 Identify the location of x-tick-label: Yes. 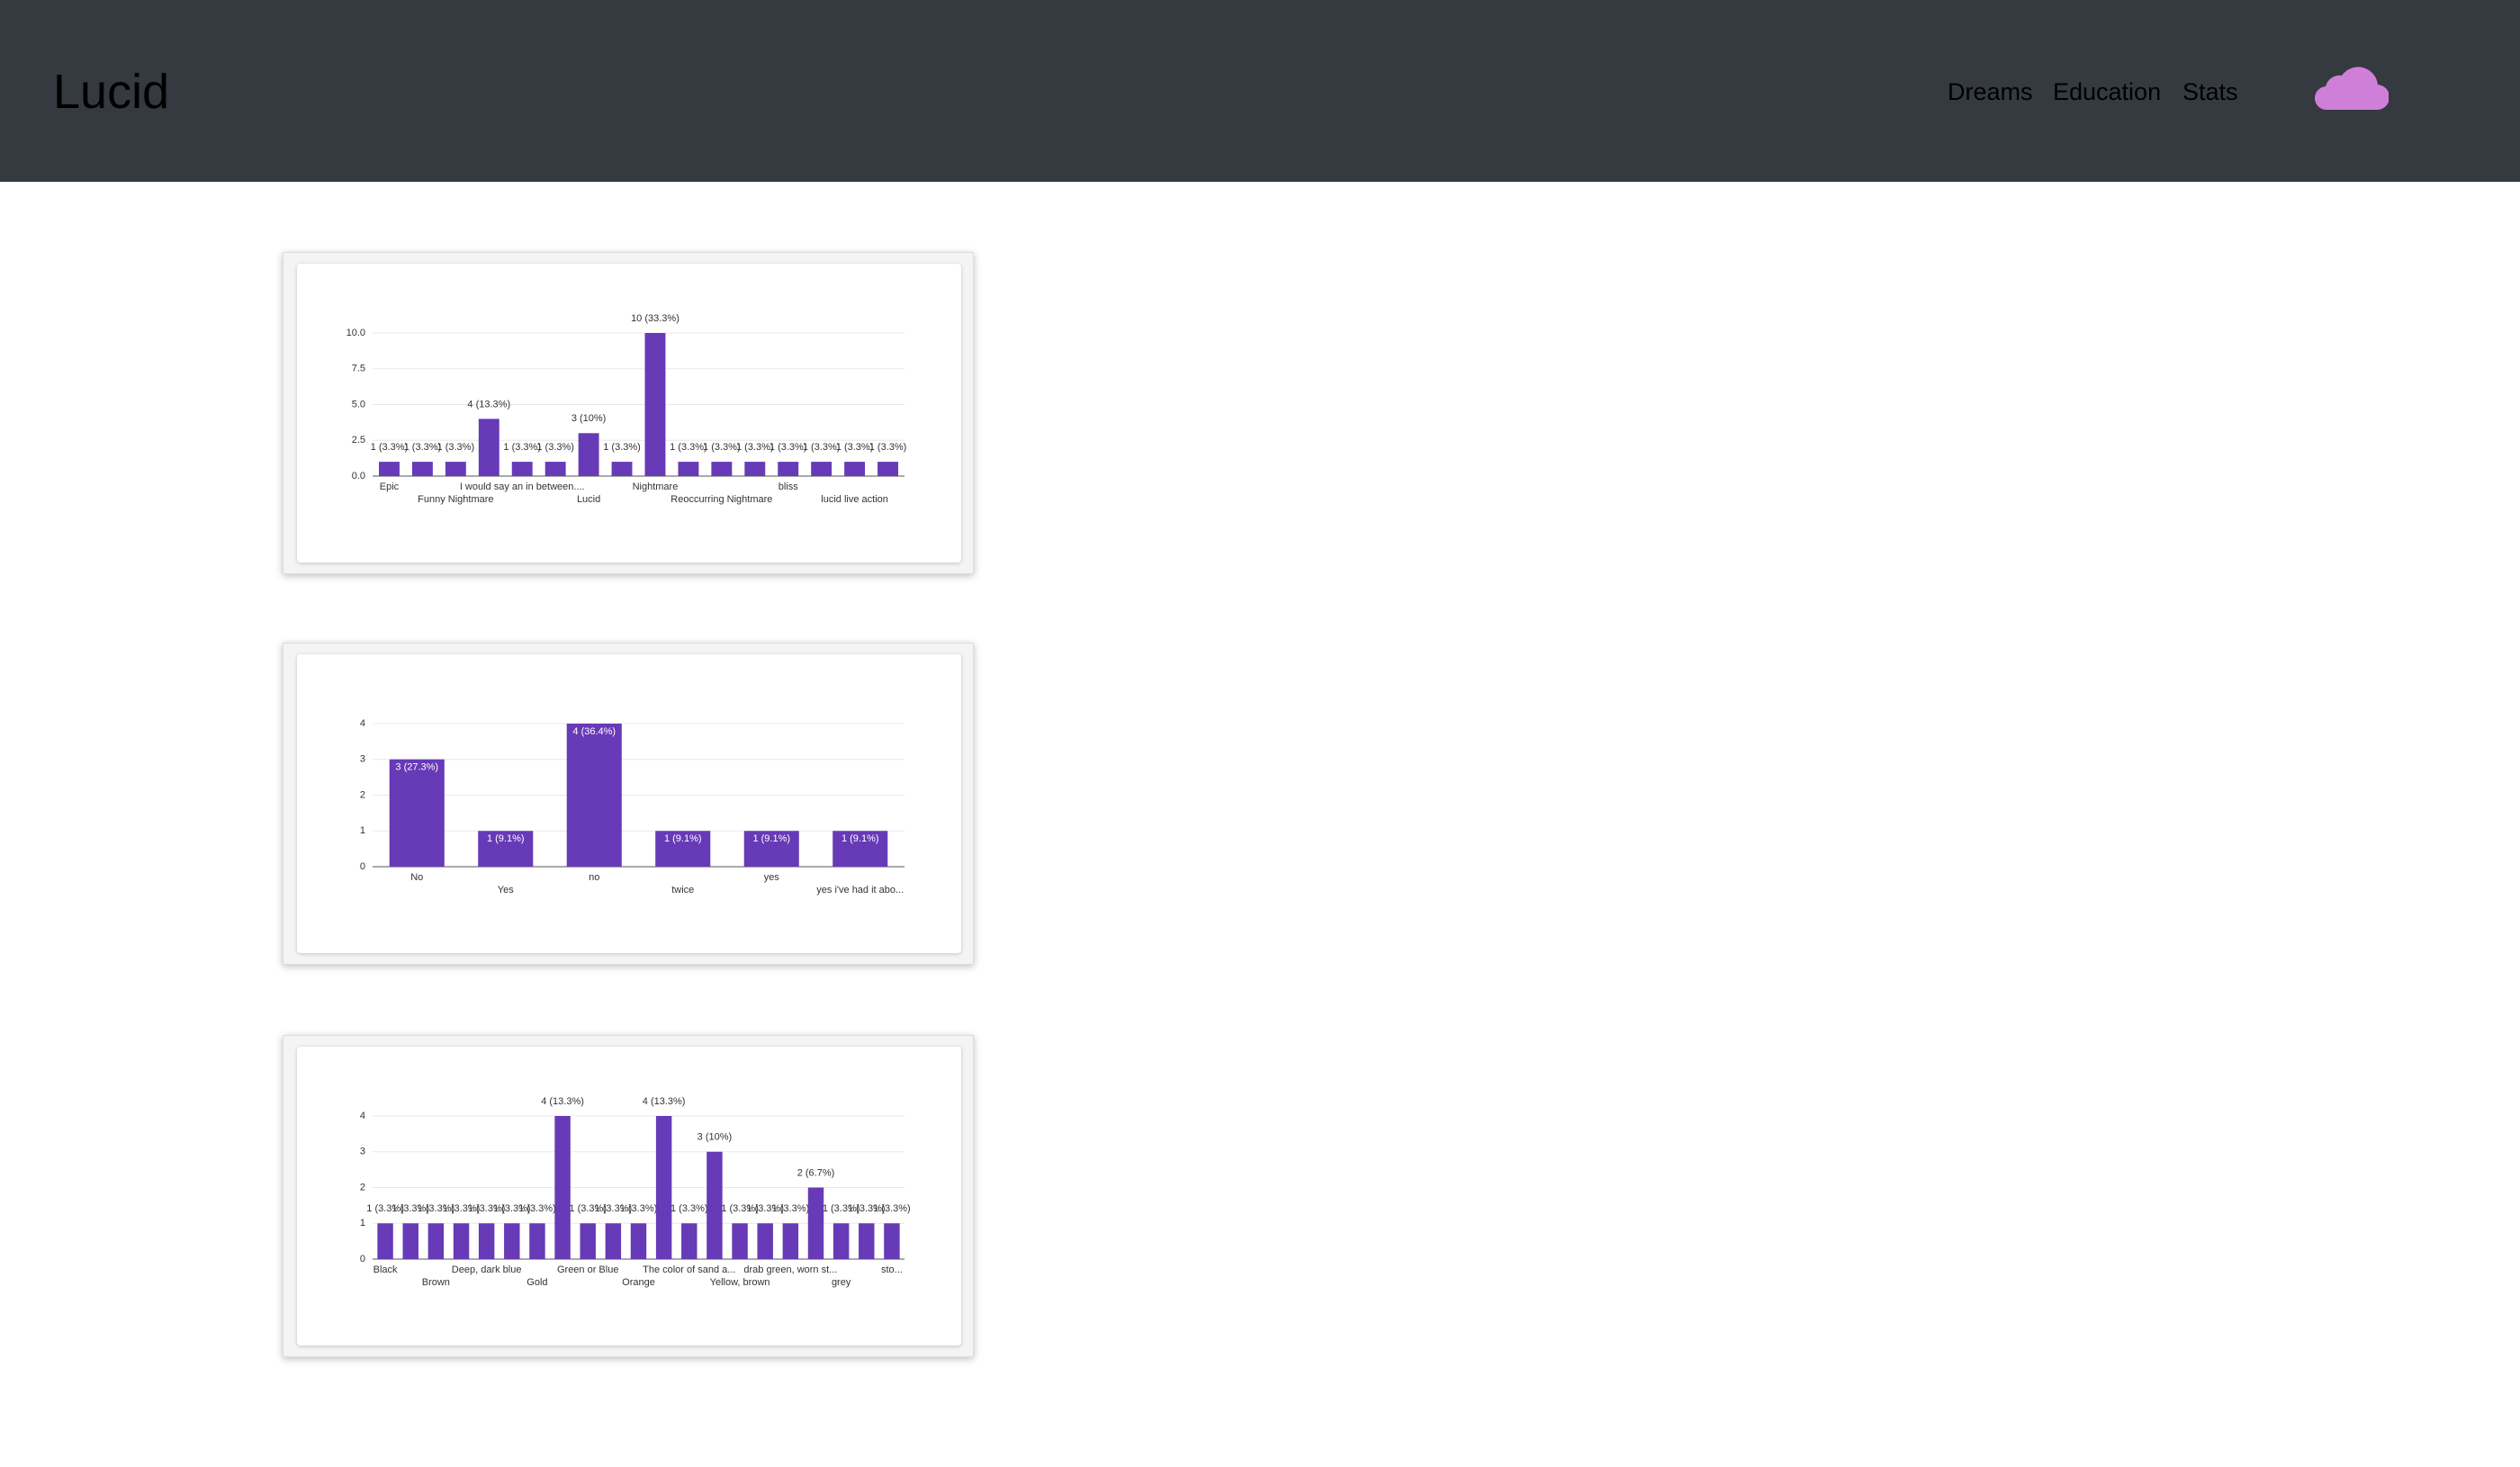
(506, 890).